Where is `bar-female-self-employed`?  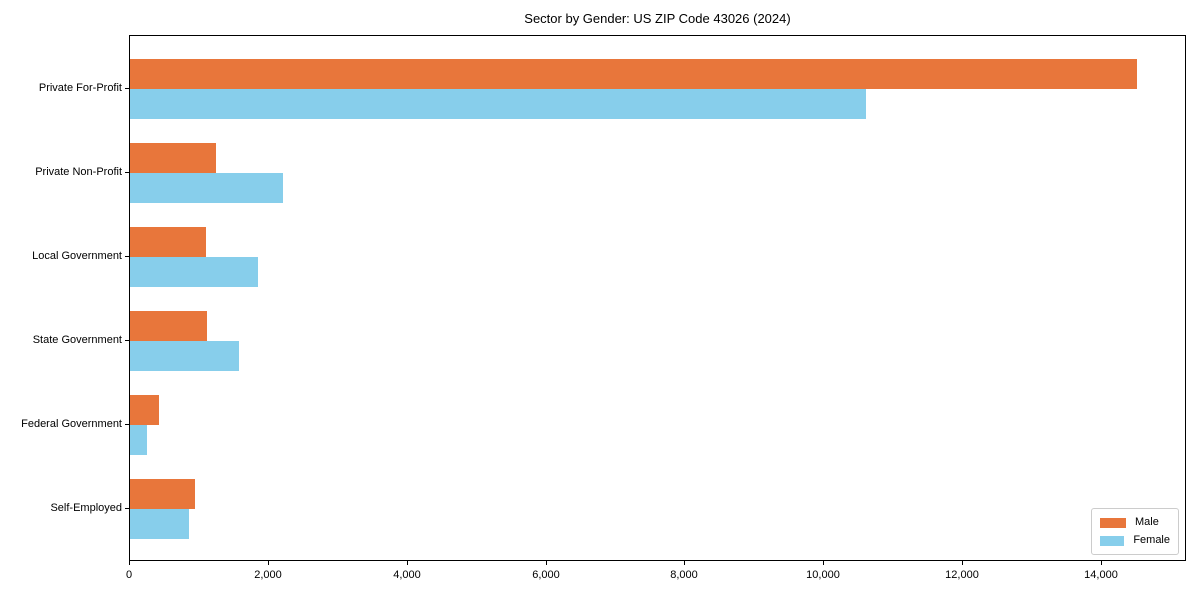 bar-female-self-employed is located at coordinates (159, 524).